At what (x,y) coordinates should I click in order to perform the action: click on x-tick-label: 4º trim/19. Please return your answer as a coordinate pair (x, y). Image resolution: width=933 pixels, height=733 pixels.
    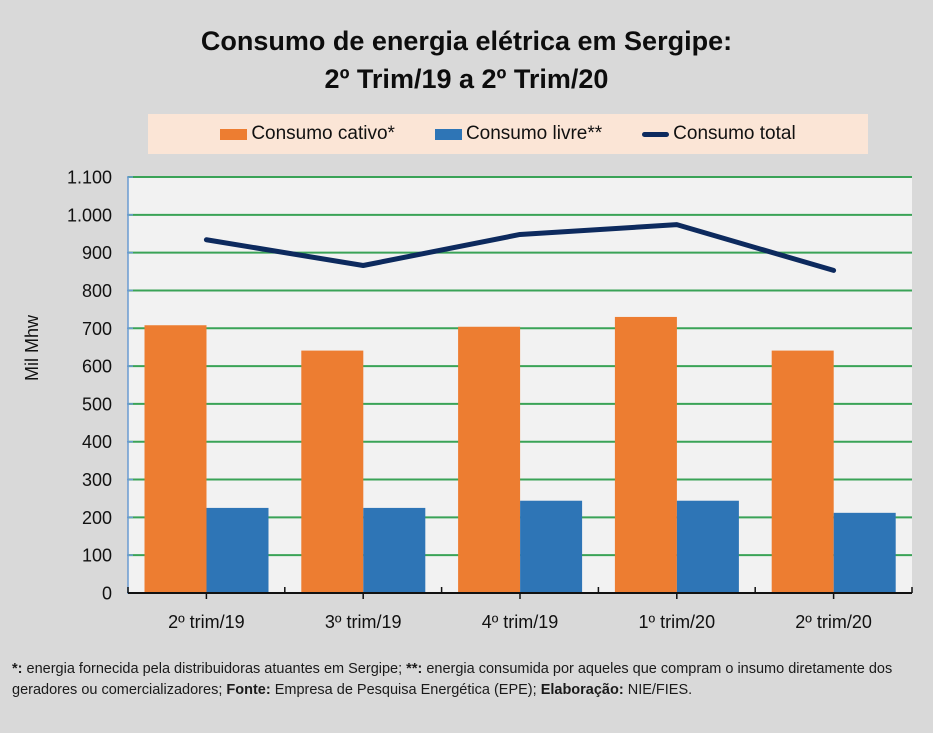
    Looking at the image, I should click on (520, 622).